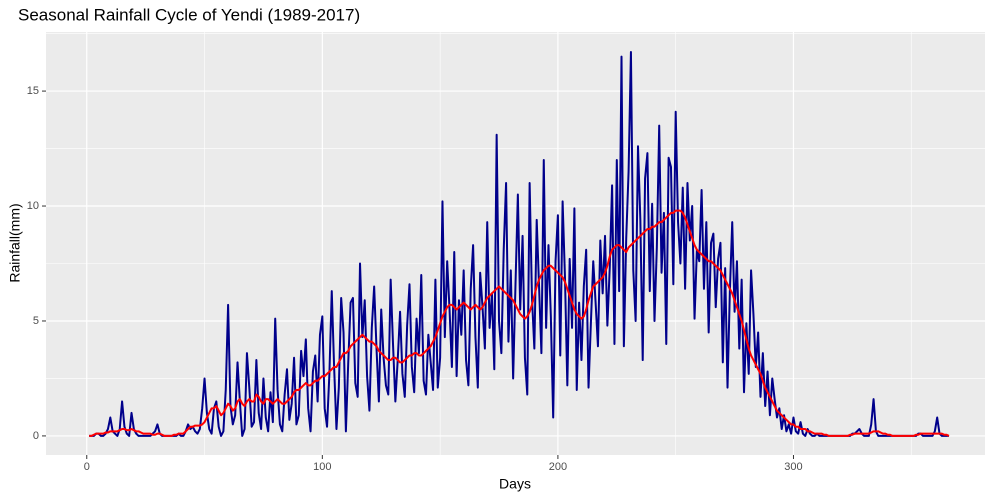 The image size is (1000, 500). Describe the element at coordinates (515, 484) in the screenshot. I see `x-axis-title: Days` at that location.